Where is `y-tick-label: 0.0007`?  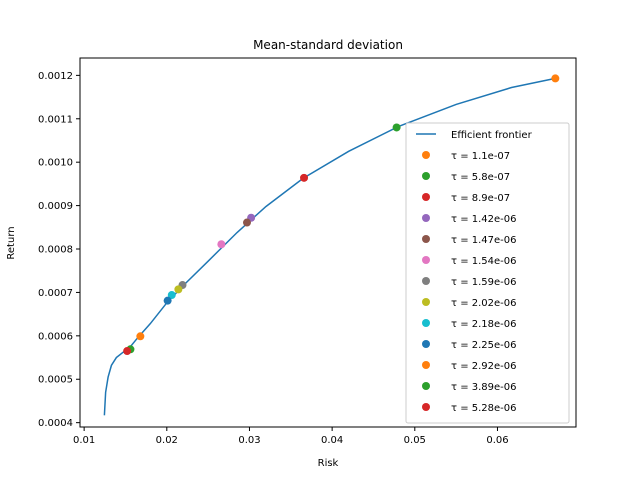 y-tick-label: 0.0007 is located at coordinates (55, 293).